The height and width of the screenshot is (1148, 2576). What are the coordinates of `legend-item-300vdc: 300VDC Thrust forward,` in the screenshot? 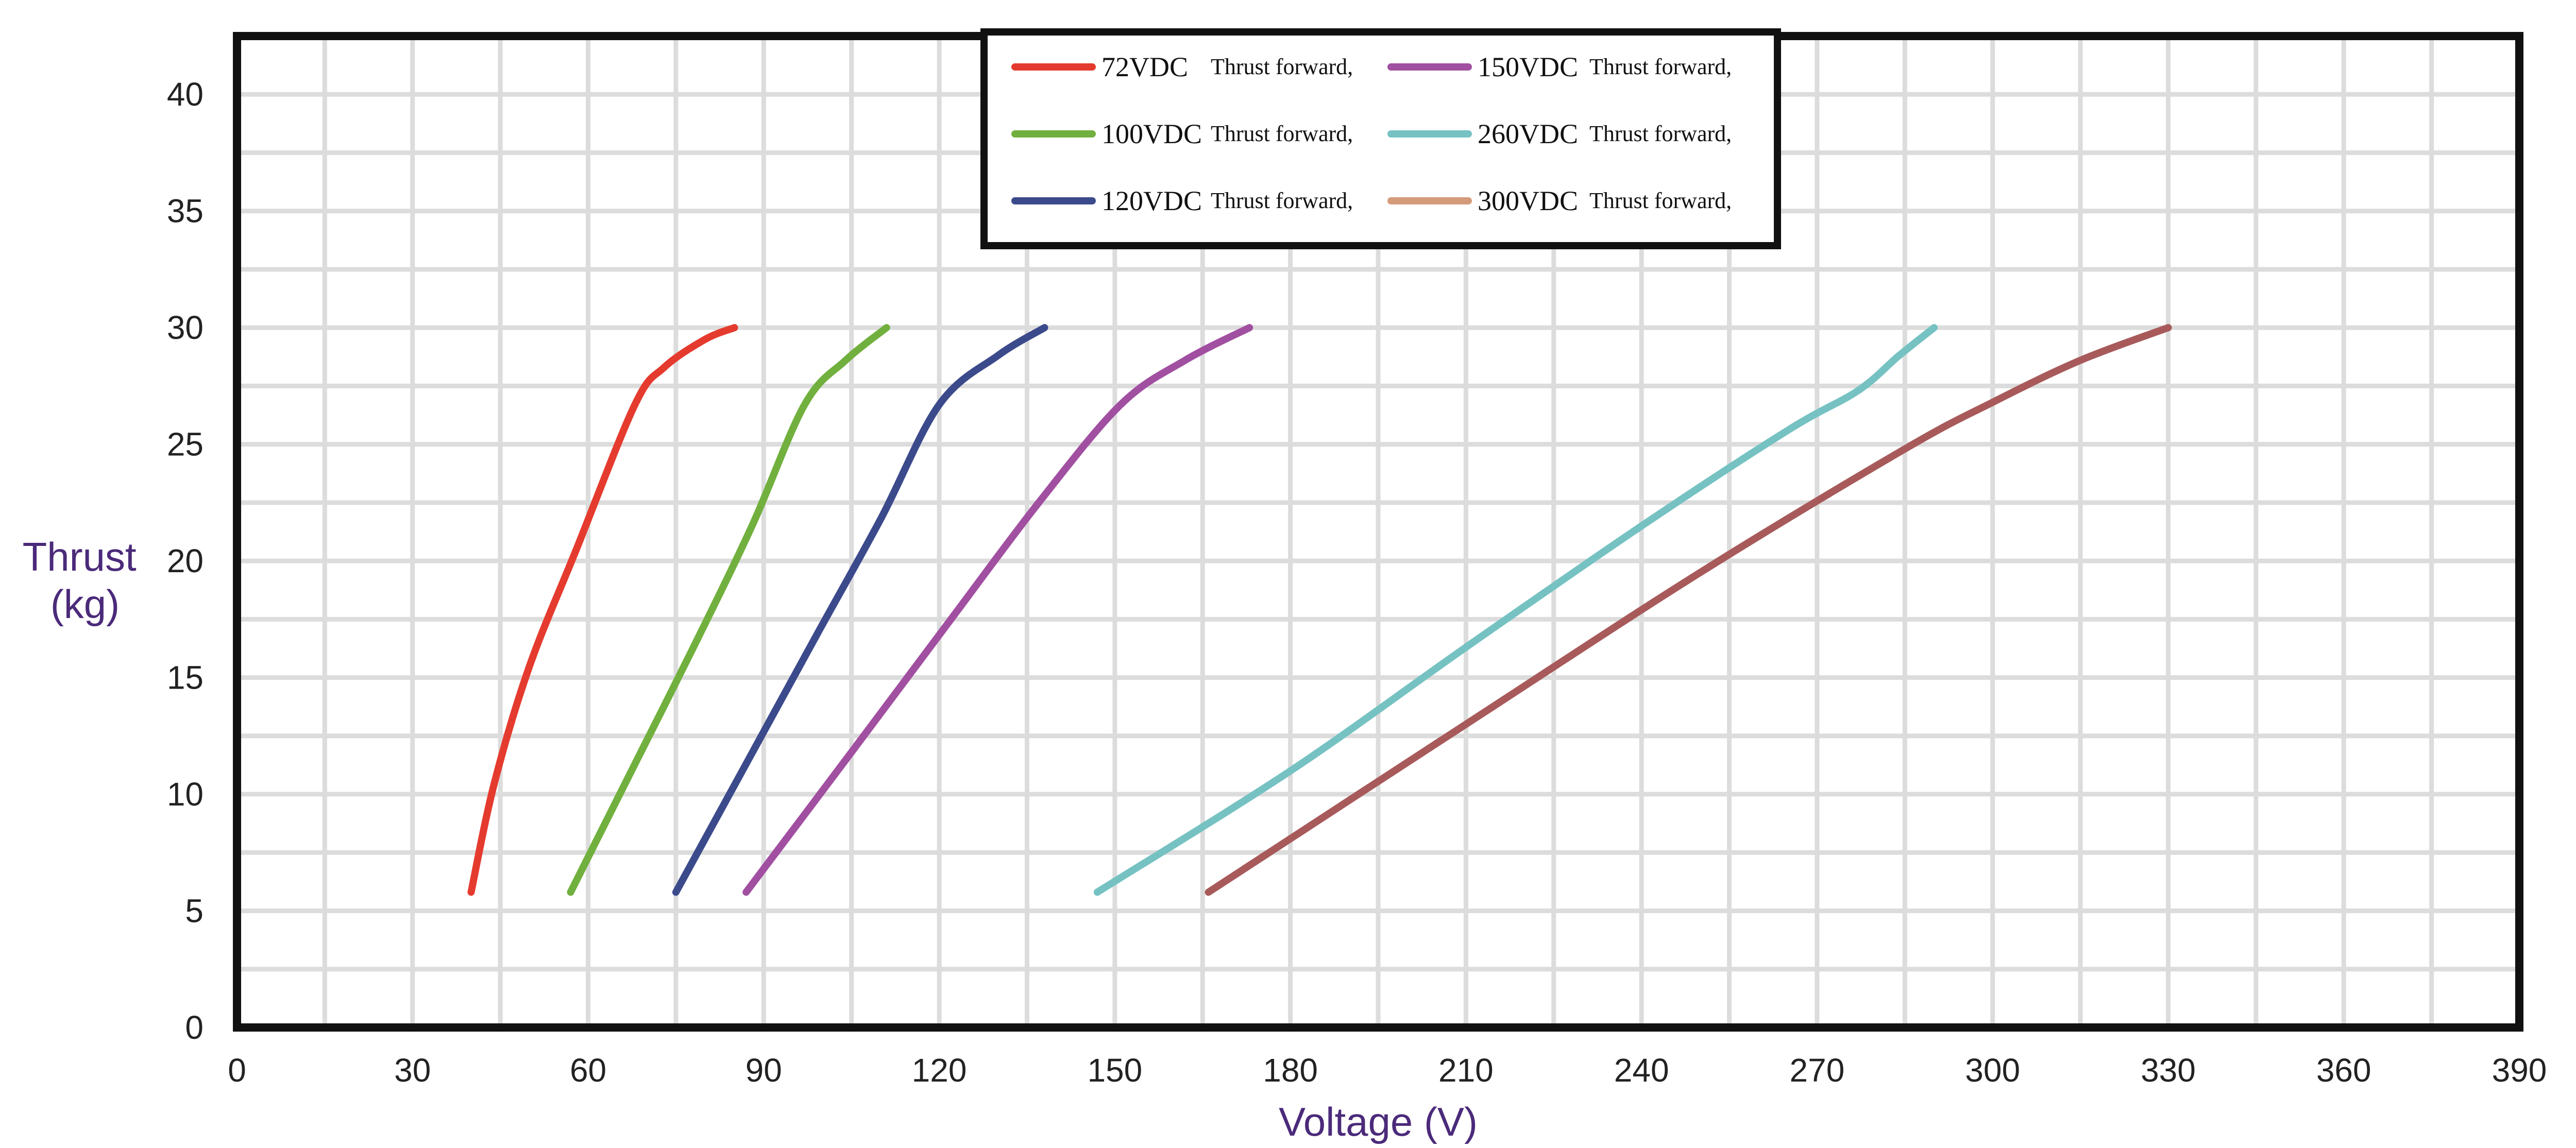 It's located at (1559, 200).